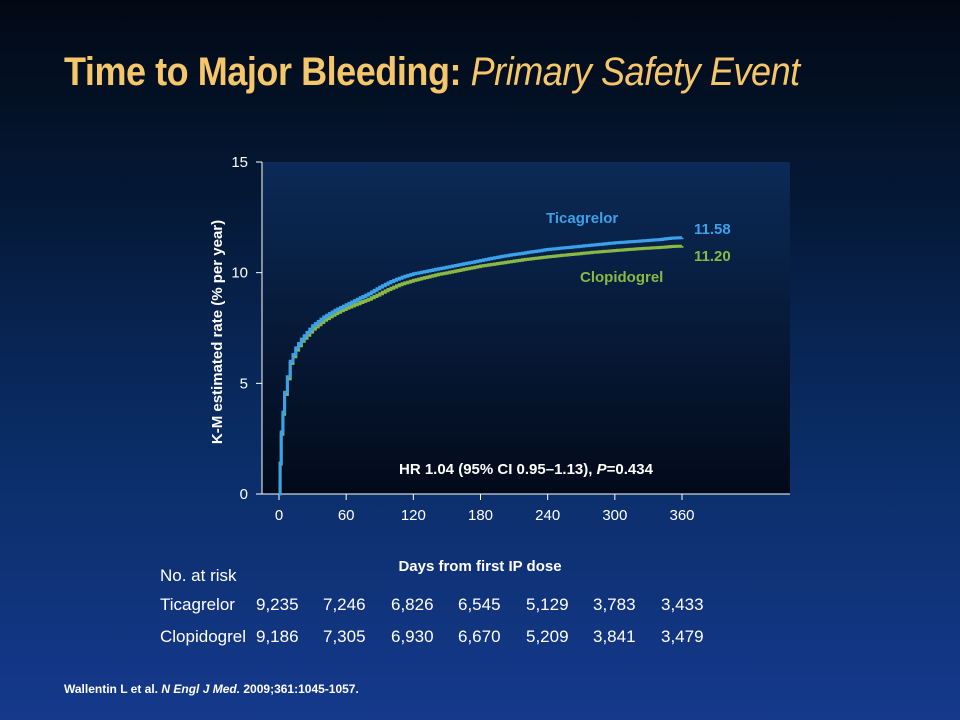 The image size is (960, 720). I want to click on risk-cell: 5,129, so click(547, 604).